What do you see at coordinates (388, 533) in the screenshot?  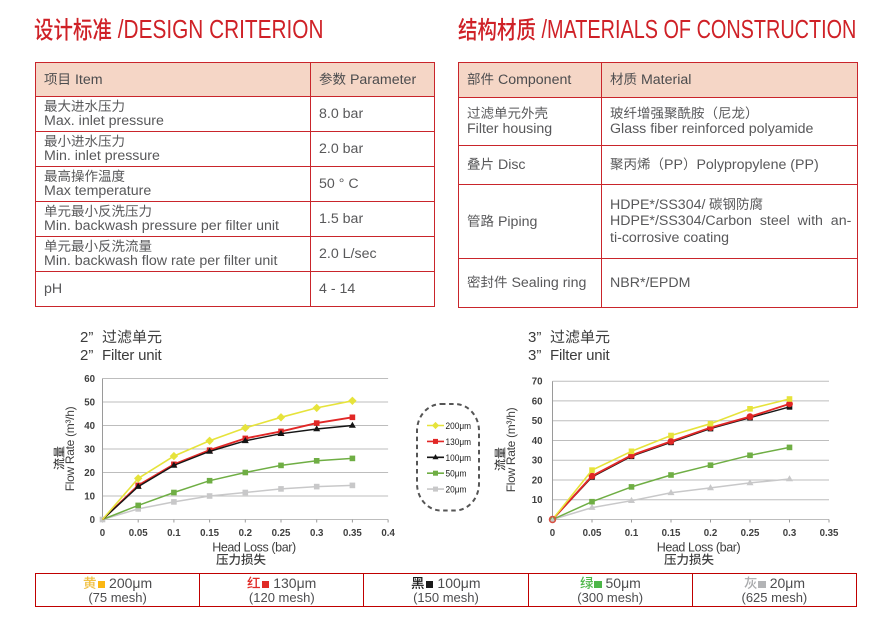 I see `svg-text: 0.4` at bounding box center [388, 533].